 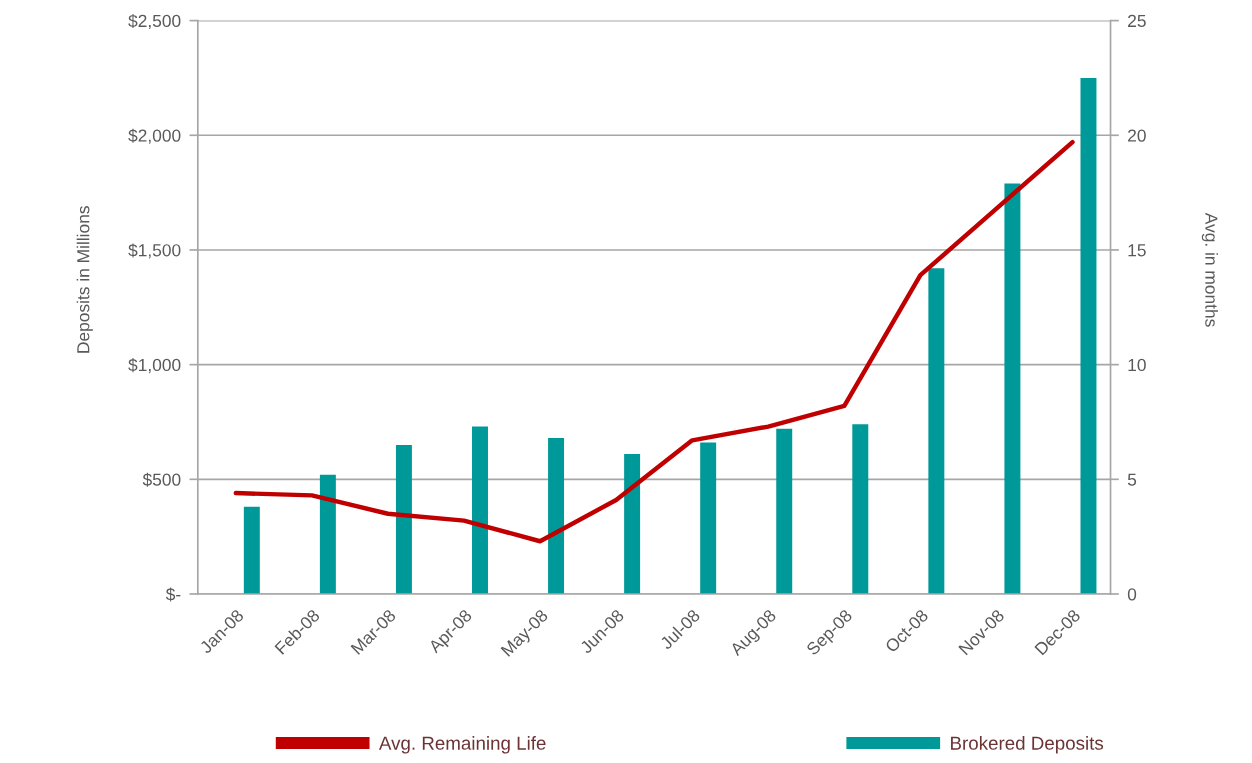 What do you see at coordinates (1137, 135) in the screenshot?
I see `y2-tick-label: 20` at bounding box center [1137, 135].